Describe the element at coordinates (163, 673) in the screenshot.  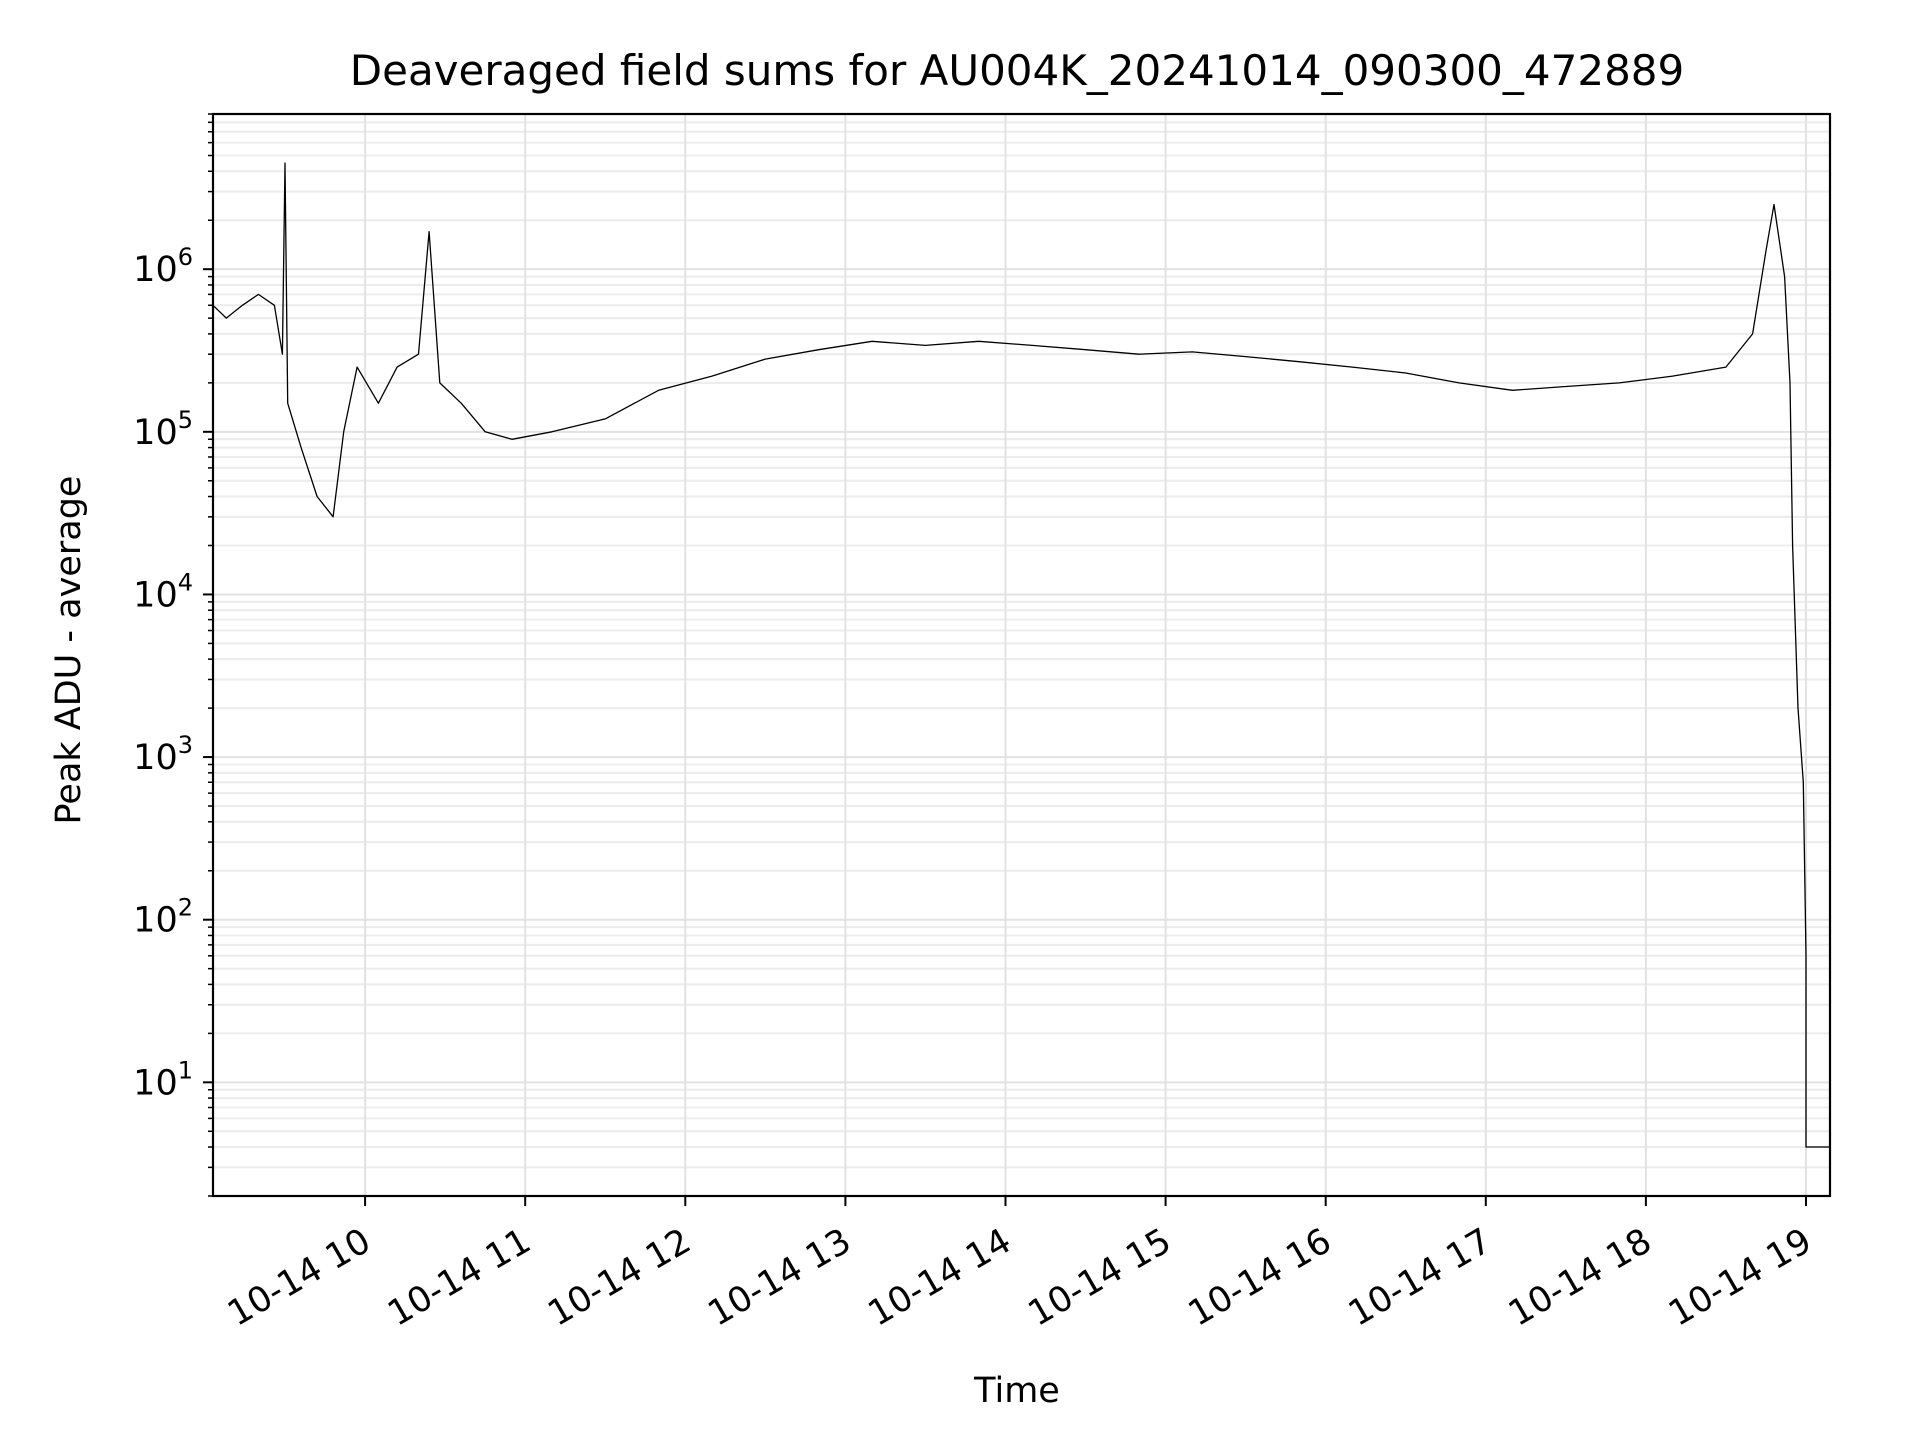
I see `y-tick-labels: 10¹ 10² 10³ 10⁴ 10⁵ 10⁶` at that location.